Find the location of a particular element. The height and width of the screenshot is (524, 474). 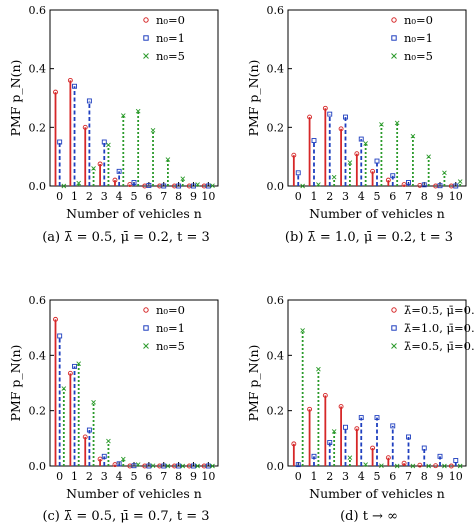

panel-caption: (c) λ̄ = 0.5, μ̄ = 0.7, t = 3 is located at coordinates (125, 516).